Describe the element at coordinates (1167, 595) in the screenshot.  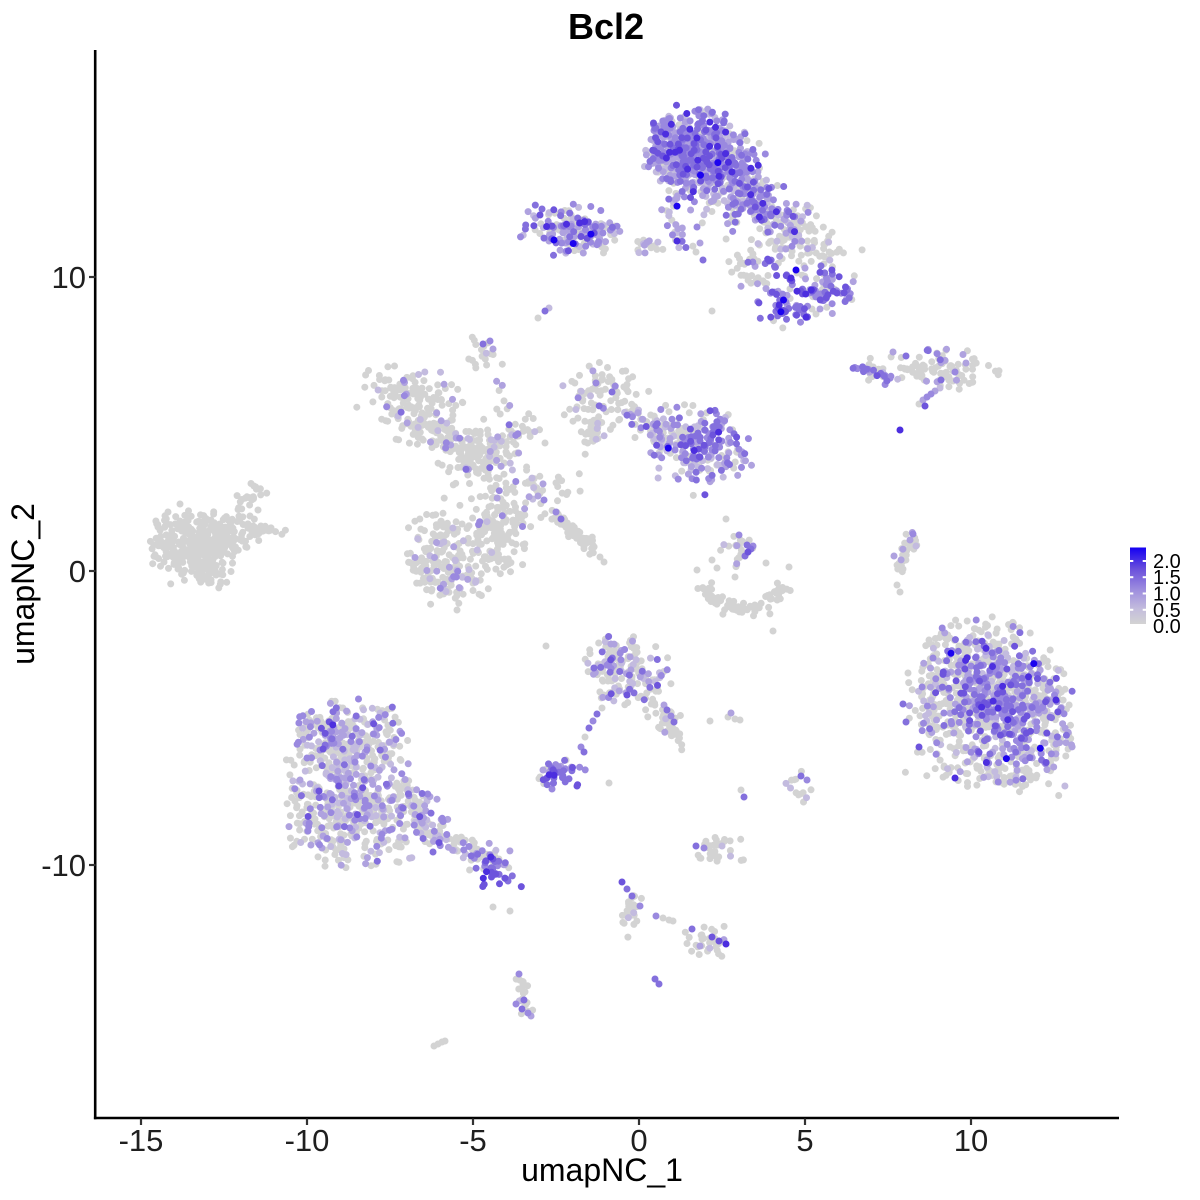
I see `svg-text: 1.0` at that location.